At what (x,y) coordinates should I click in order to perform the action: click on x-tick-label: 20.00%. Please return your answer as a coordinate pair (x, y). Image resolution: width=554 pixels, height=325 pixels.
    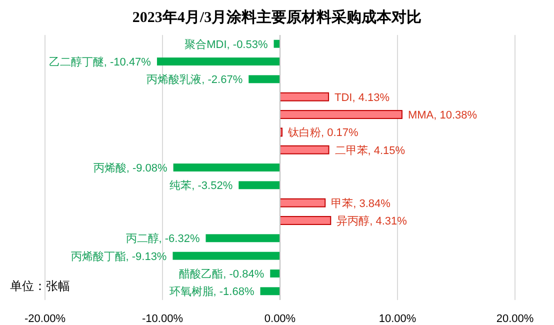
    Looking at the image, I should click on (515, 319).